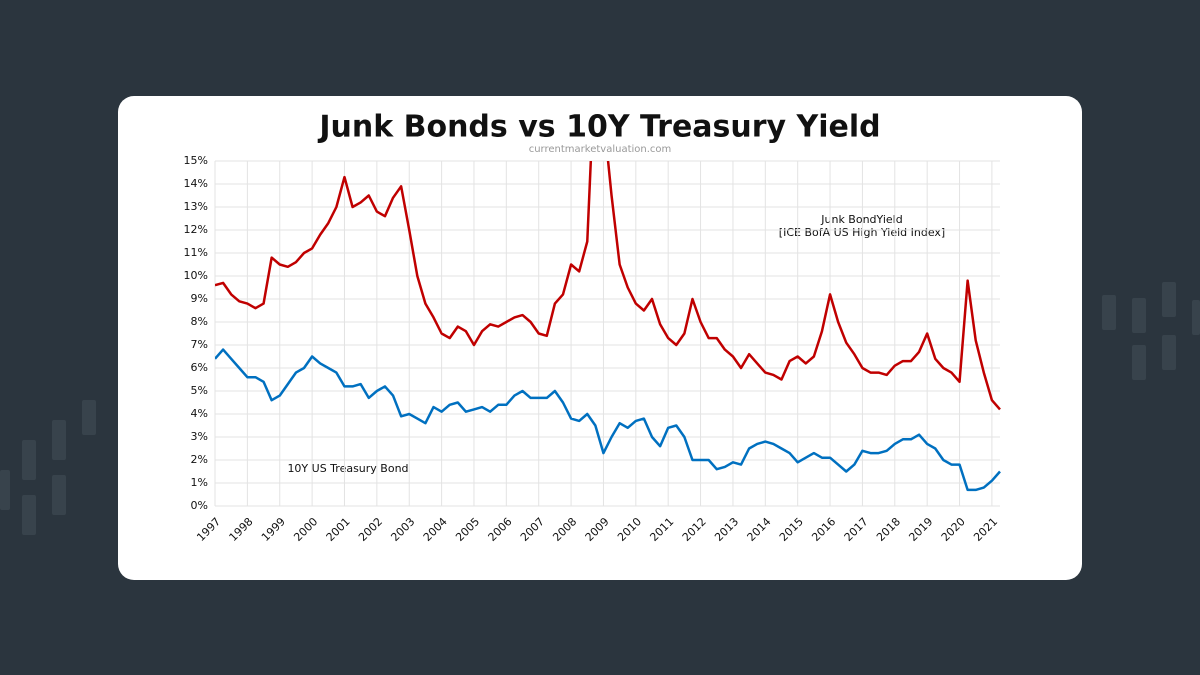 This screenshot has width=1200, height=675. What do you see at coordinates (196, 252) in the screenshot?
I see `y-tick-label: 11%` at bounding box center [196, 252].